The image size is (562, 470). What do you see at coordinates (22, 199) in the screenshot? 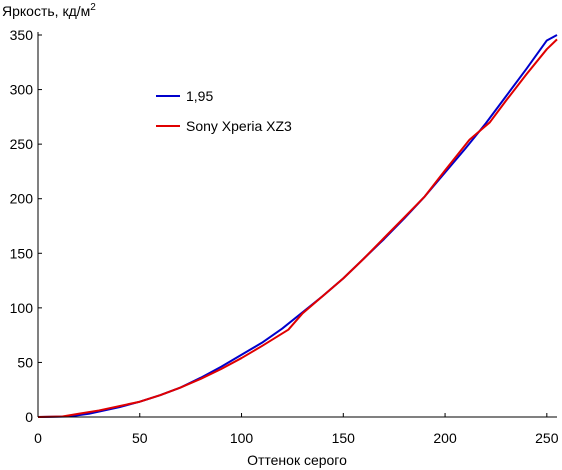
I see `y-tick-label: 200` at bounding box center [22, 199].